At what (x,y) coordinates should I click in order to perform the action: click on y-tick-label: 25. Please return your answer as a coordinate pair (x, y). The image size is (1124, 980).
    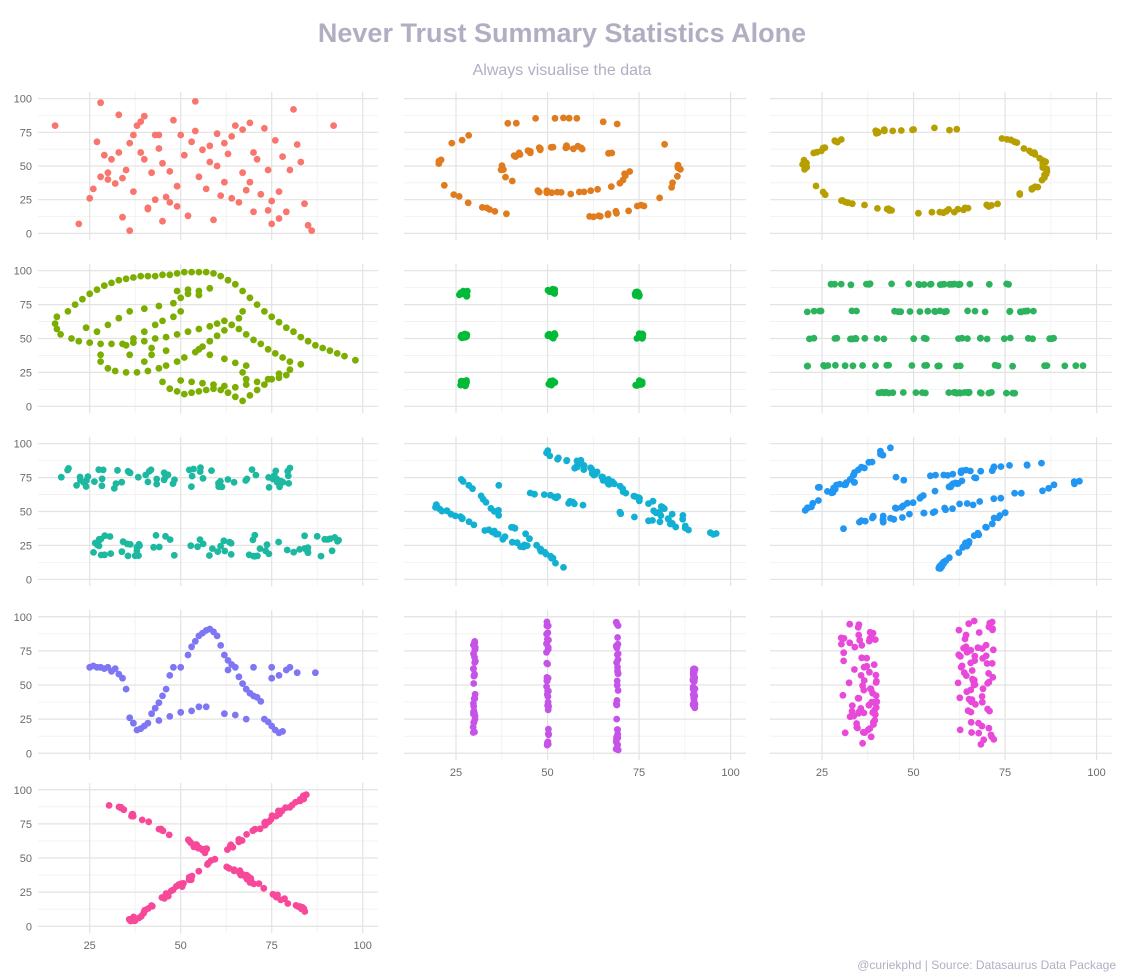
    Looking at the image, I should click on (26, 893).